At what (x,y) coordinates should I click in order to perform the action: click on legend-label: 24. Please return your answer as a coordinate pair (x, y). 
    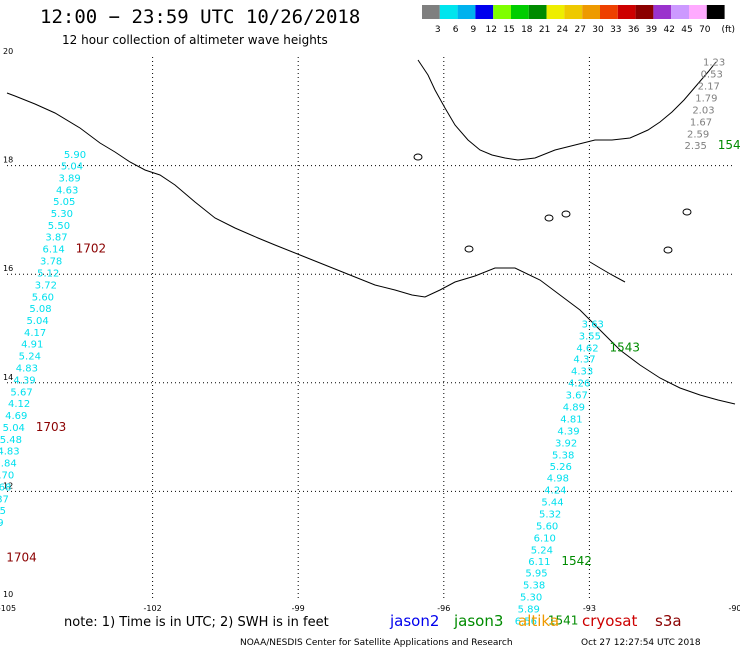
    Looking at the image, I should click on (563, 30).